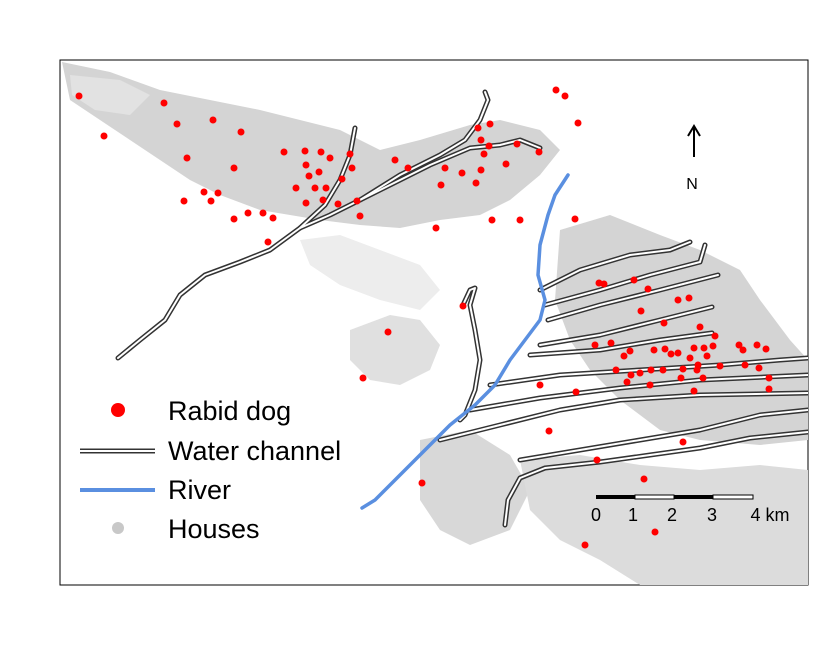 Image resolution: width=840 pixels, height=660 pixels. Describe the element at coordinates (712, 515) in the screenshot. I see `scale-tick-label: 3` at that location.